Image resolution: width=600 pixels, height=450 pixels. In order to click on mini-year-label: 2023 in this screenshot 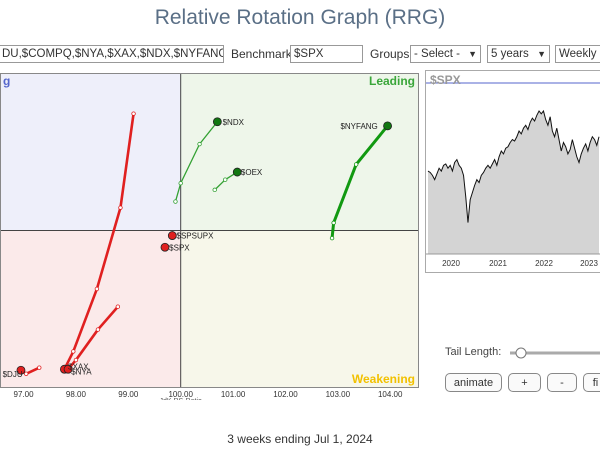, I will do `click(589, 263)`.